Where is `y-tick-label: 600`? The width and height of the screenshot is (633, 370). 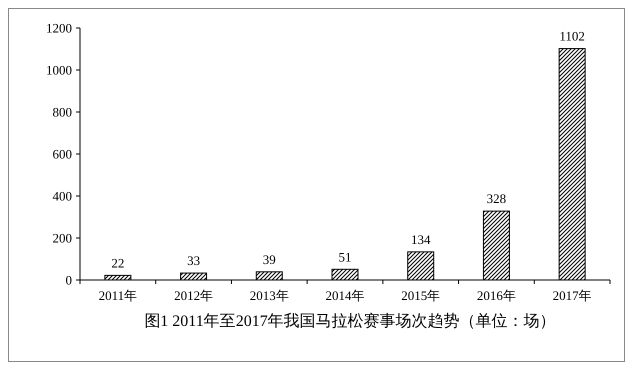 y-tick-label: 600 is located at coordinates (62, 154).